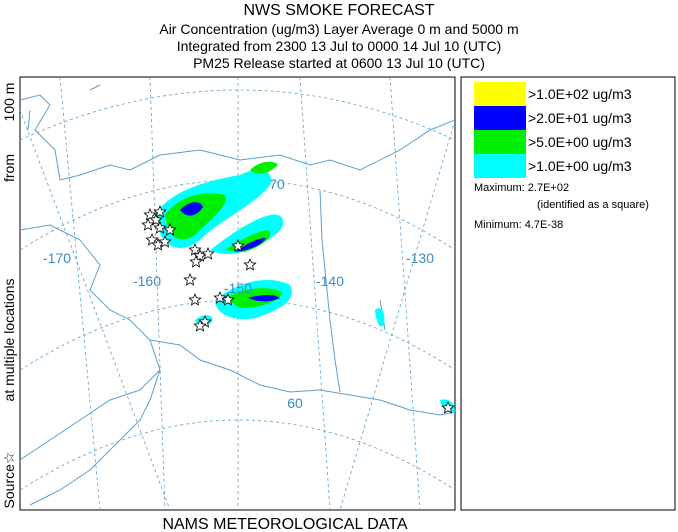 Image resolution: width=678 pixels, height=532 pixels. Describe the element at coordinates (277, 184) in the screenshot. I see `map-label: 70` at that location.